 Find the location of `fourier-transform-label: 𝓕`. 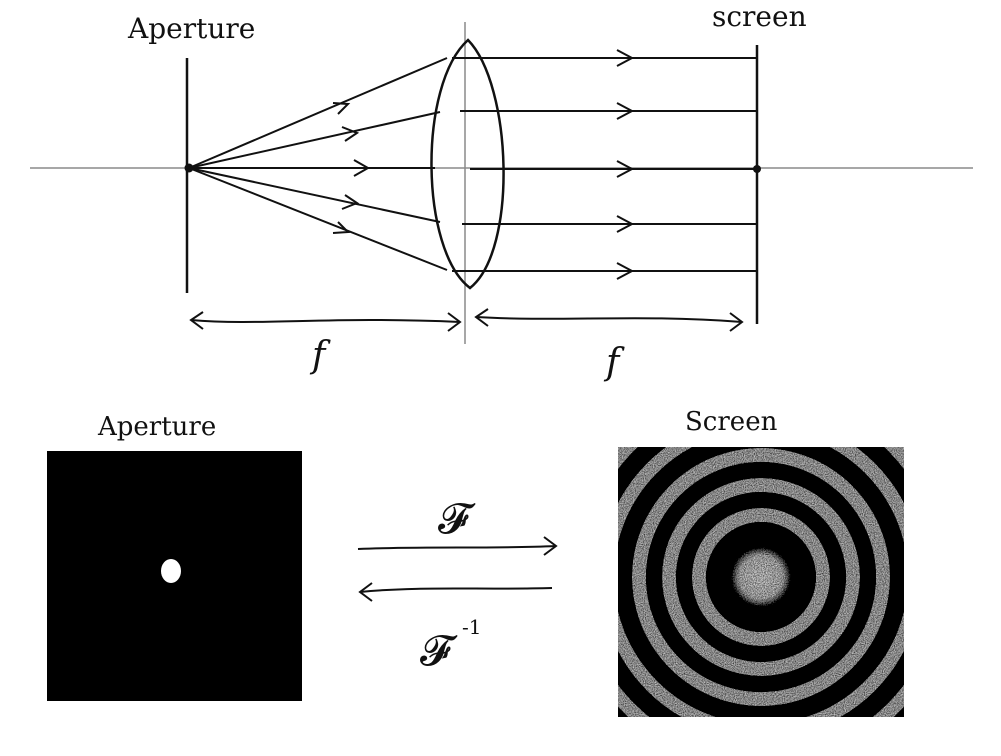

fourier-transform-label: 𝓕 is located at coordinates (457, 518).